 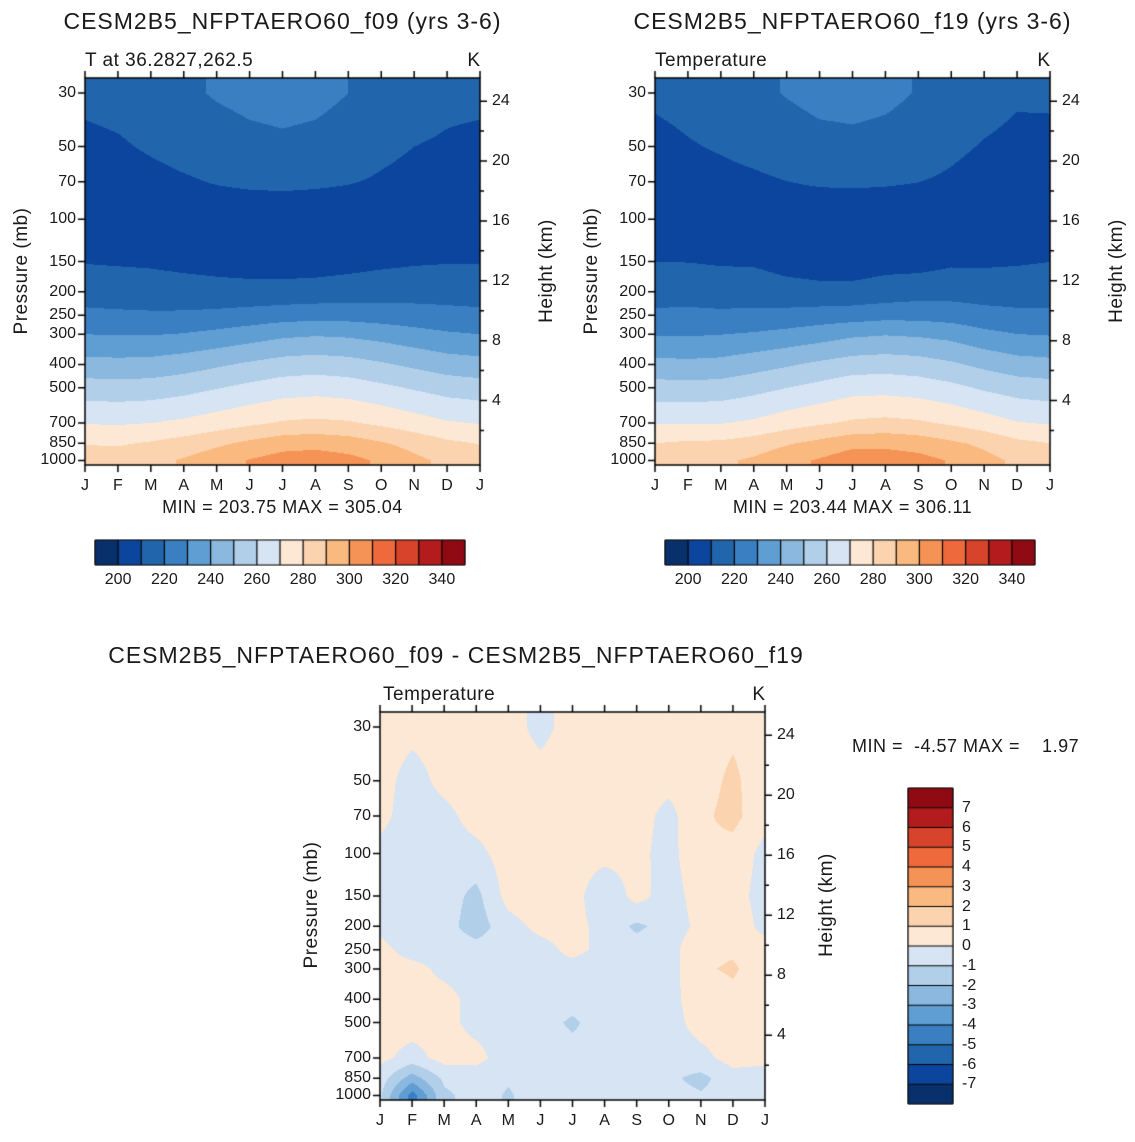 I want to click on month-tick-label: O, so click(x=381, y=485).